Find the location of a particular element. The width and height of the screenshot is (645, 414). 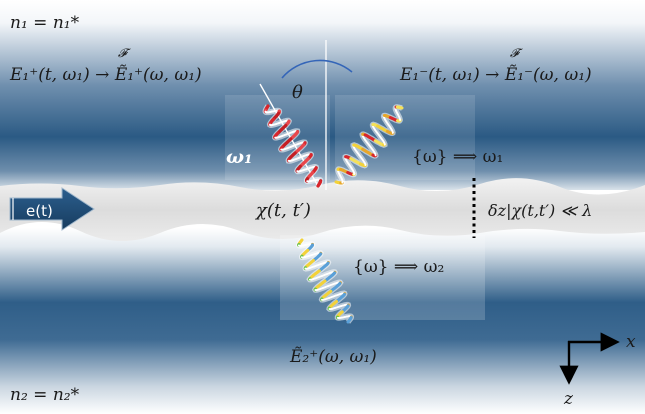

incident-field-label: E₁⁺(t, ω₁) → Ẽ₁⁺(ω, ω₁) is located at coordinates (105, 74).